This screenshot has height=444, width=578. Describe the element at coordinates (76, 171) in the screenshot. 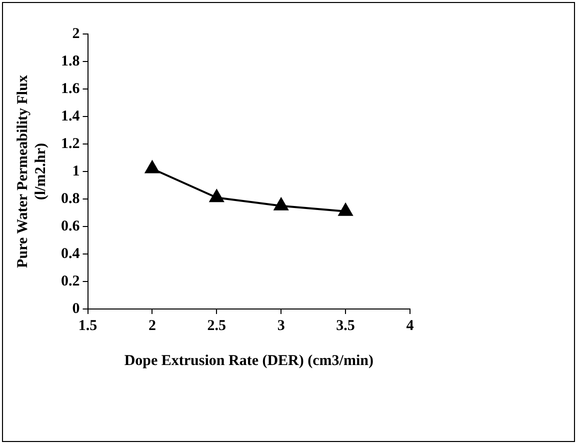

I see `y-tick-label: 1` at that location.